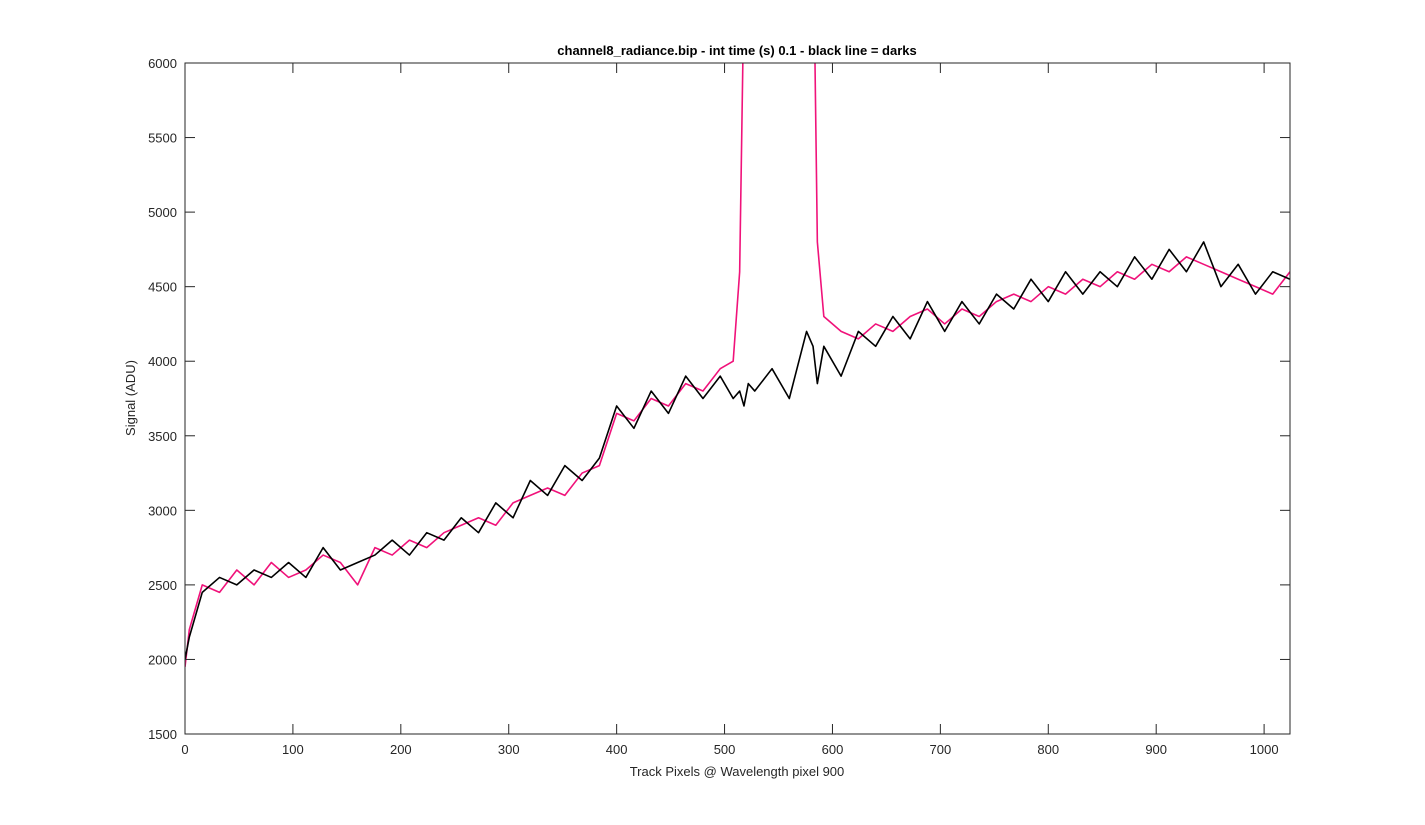  Describe the element at coordinates (162, 63) in the screenshot. I see `y-tick-label: 6000` at that location.